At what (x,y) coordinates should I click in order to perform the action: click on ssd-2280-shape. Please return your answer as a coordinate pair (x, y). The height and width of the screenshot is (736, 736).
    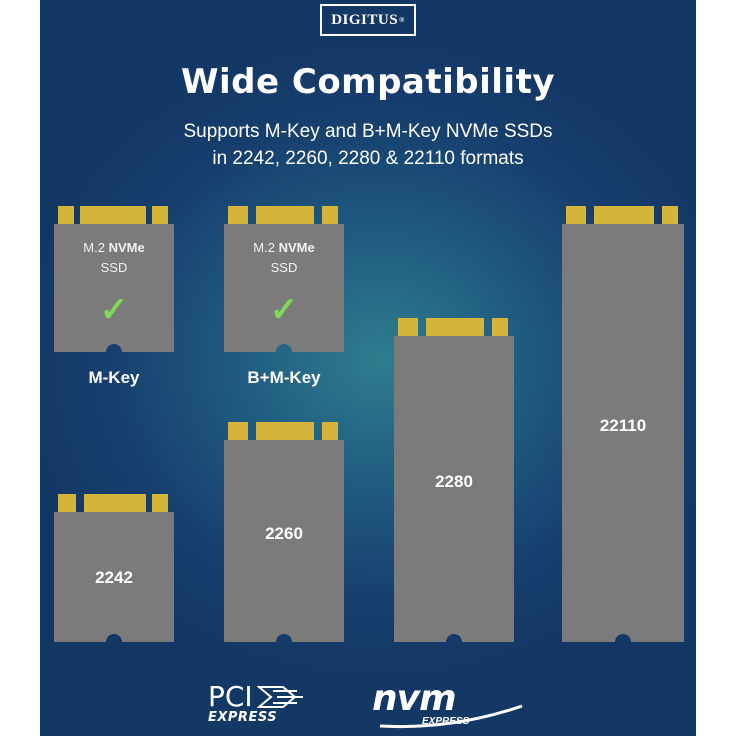
    Looking at the image, I should click on (454, 480).